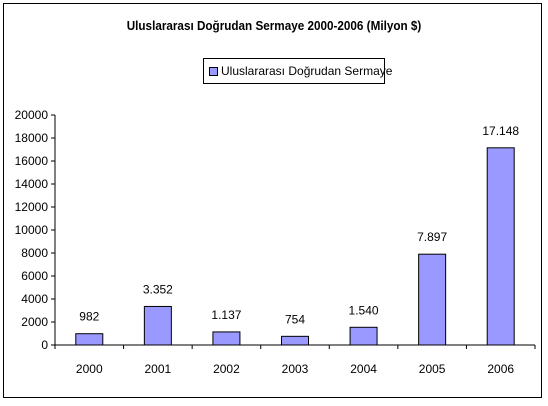  Describe the element at coordinates (363, 369) in the screenshot. I see `x-tick-label: 2004` at that location.